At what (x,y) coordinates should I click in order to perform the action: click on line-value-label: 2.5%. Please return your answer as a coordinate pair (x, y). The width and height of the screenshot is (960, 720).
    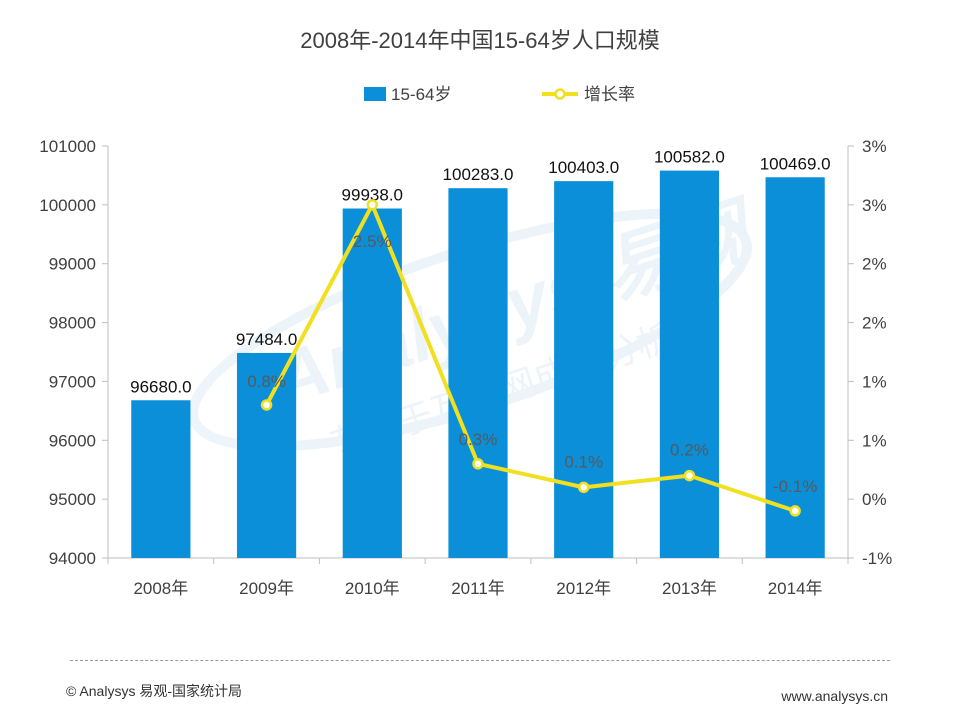
    Looking at the image, I should click on (372, 241).